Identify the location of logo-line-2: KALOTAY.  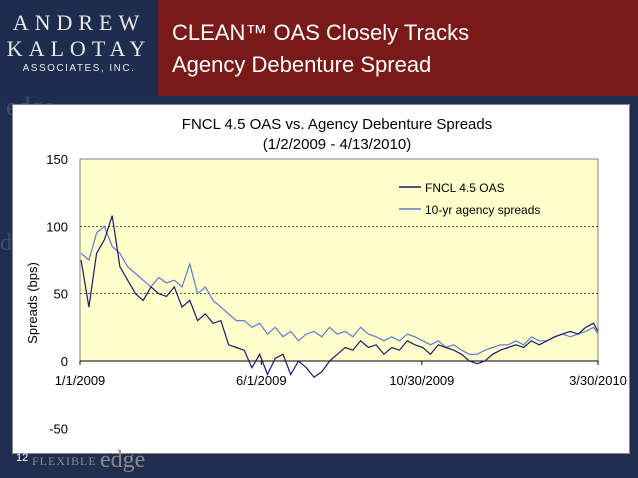
(79, 48).